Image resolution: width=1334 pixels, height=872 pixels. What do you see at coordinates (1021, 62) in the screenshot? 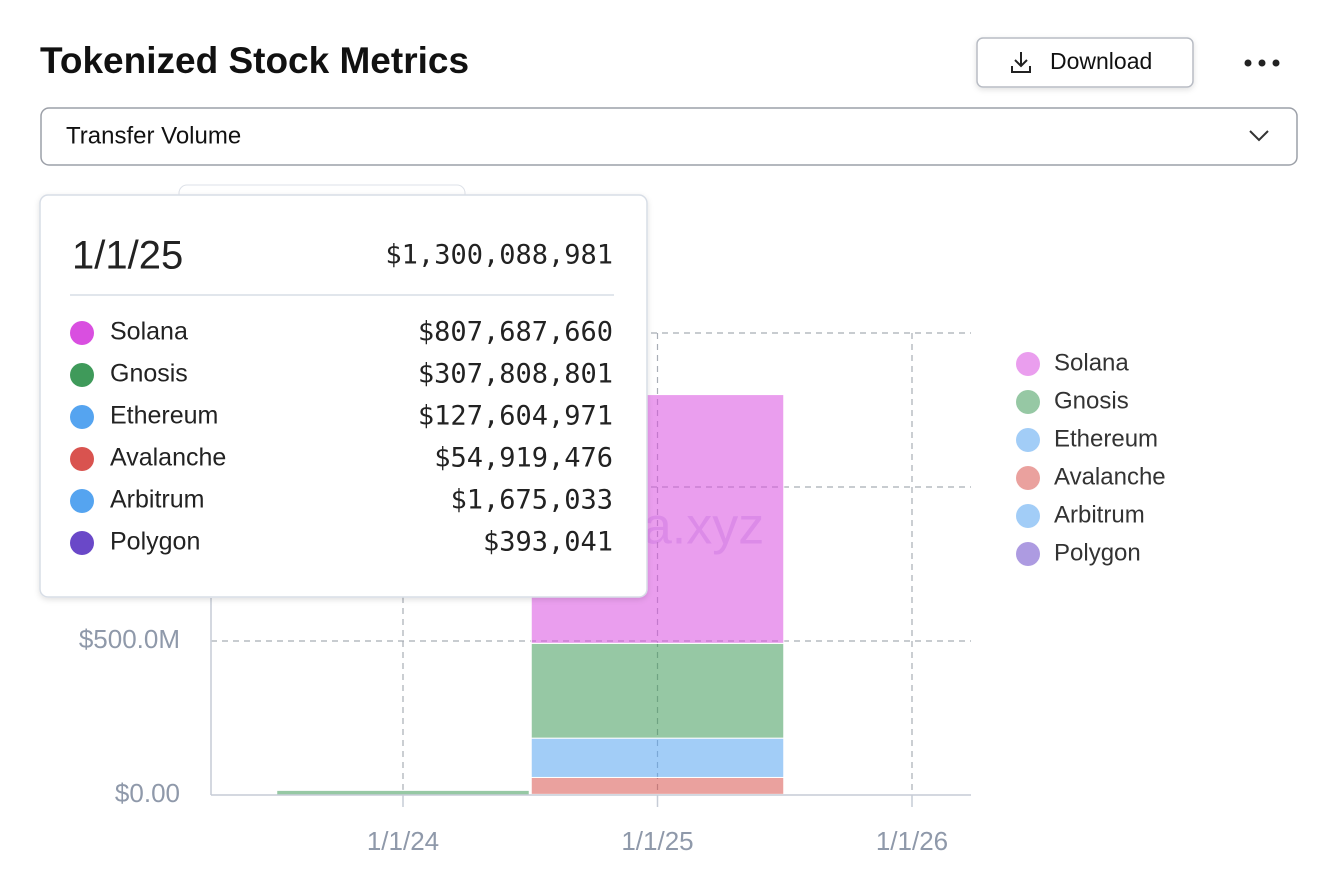
I see `download-icon` at bounding box center [1021, 62].